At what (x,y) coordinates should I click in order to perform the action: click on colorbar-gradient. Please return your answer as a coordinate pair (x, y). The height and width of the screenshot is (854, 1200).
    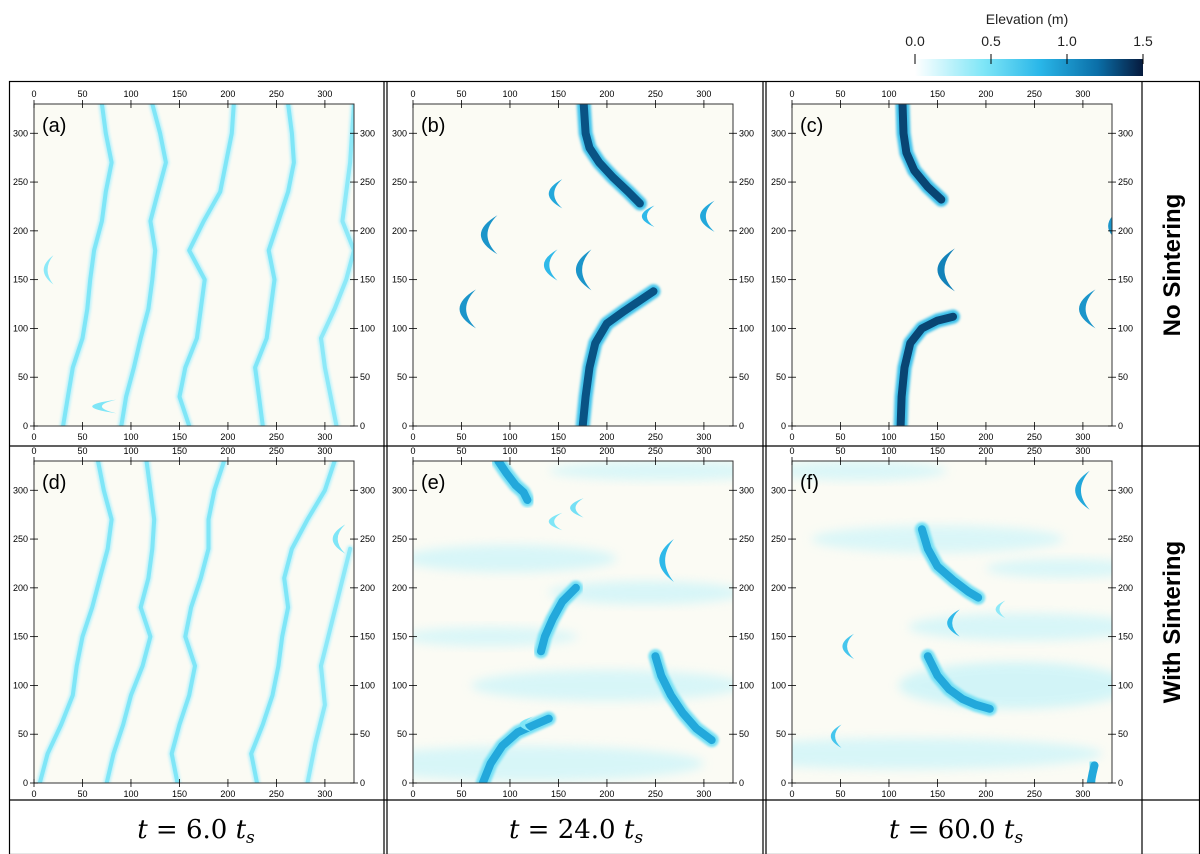
    Looking at the image, I should click on (1029, 67).